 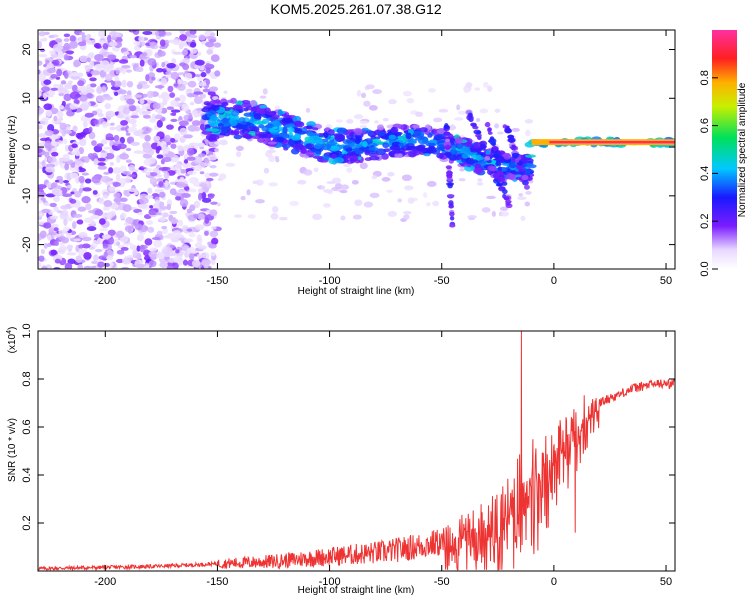 What do you see at coordinates (105, 281) in the screenshot?
I see `spectrogram-x-tick-label: -200` at bounding box center [105, 281].